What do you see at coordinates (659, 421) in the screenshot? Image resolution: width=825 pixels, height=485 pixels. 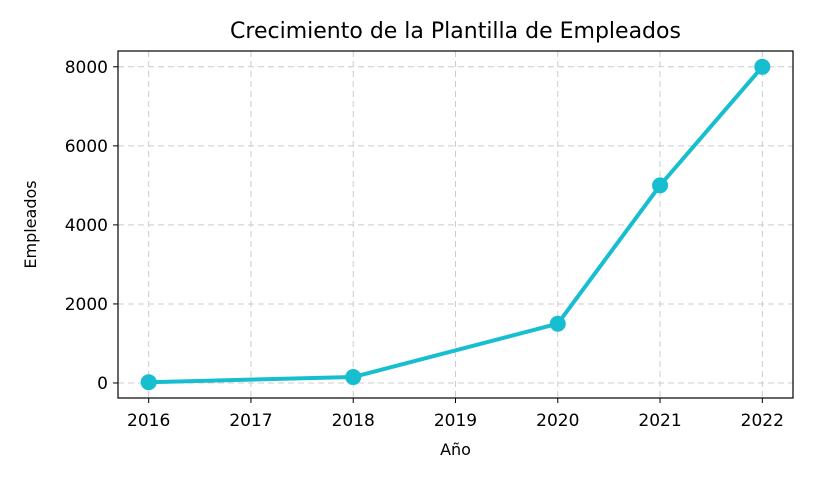 I see `x-tick-label: 2021` at bounding box center [659, 421].